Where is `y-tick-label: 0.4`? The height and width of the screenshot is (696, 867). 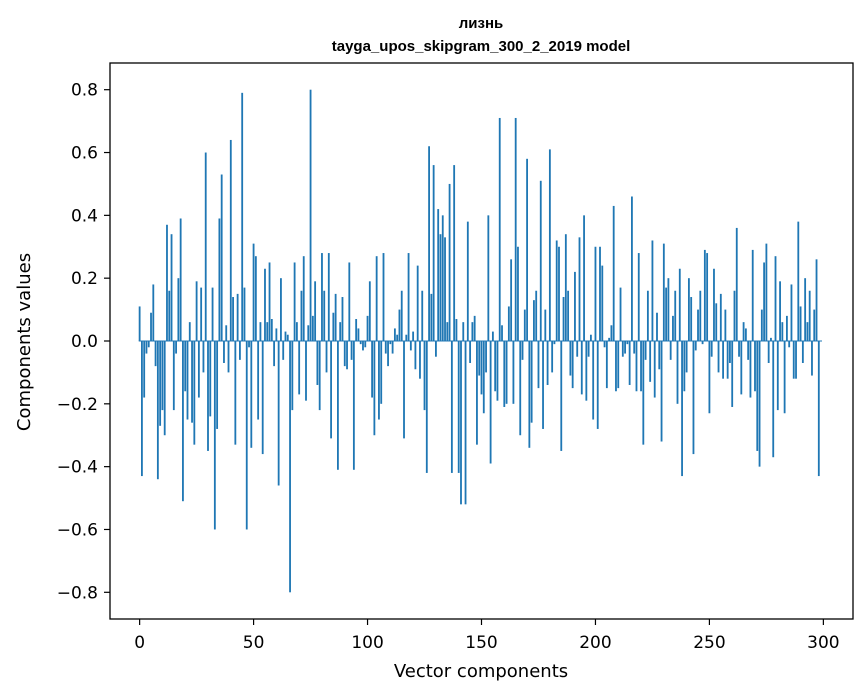
y-tick-label: 0.4 is located at coordinates (84, 216).